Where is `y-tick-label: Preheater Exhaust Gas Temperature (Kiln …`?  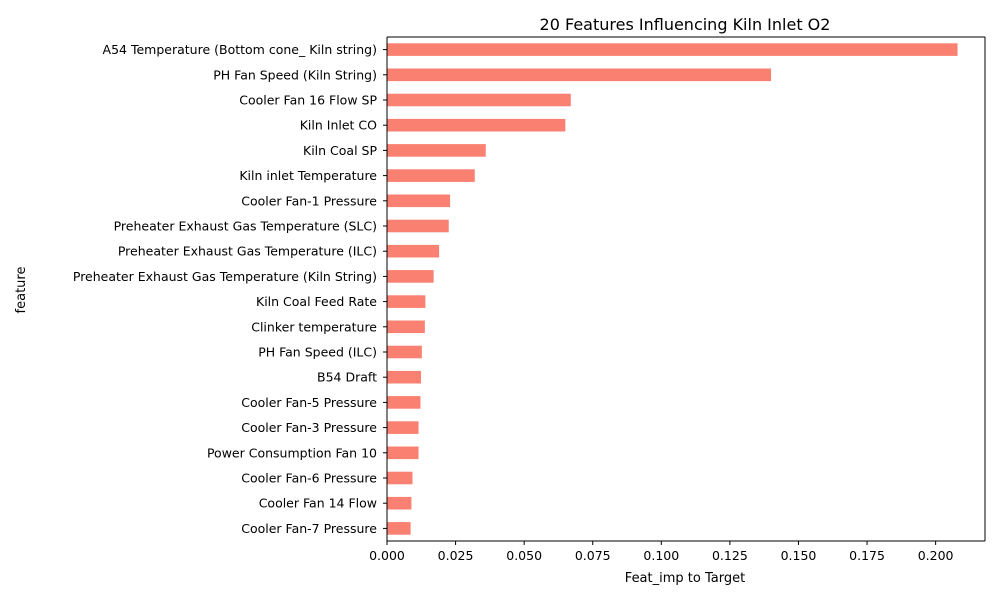 y-tick-label: Preheater Exhaust Gas Temperature (Kiln … is located at coordinates (225, 276).